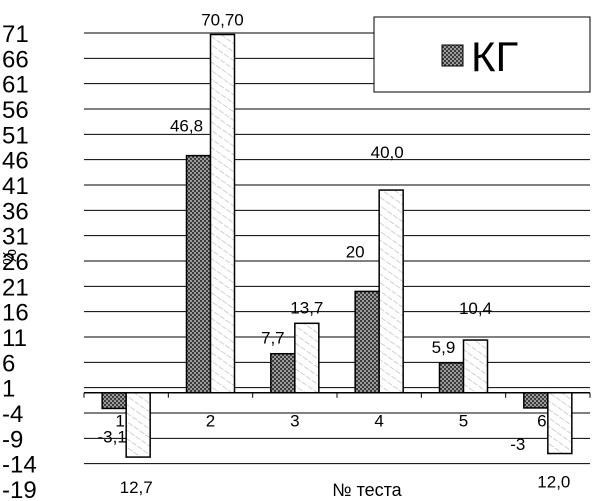 Image resolution: width=603 pixels, height=501 pixels. What do you see at coordinates (306, 307) in the screenshot?
I see `data-label: 13,7` at bounding box center [306, 307].